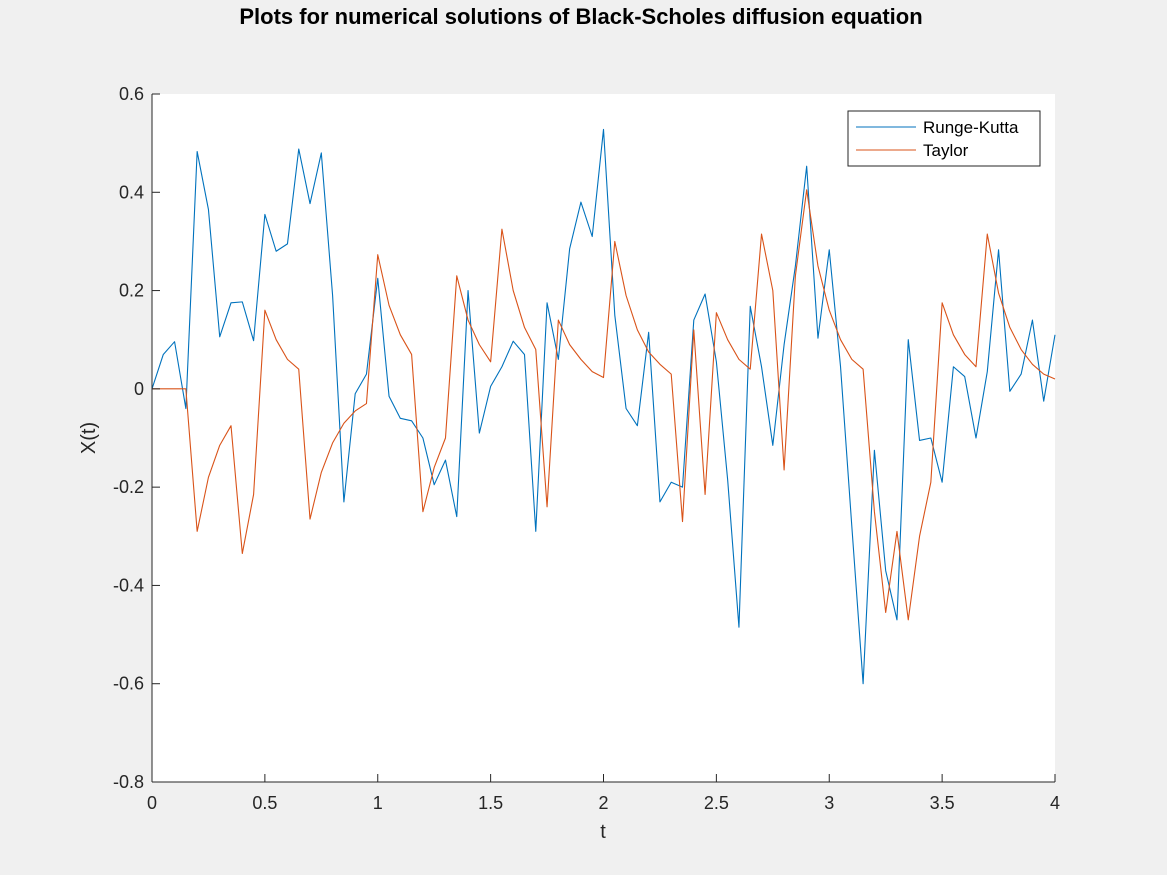  I want to click on y-tick-label: -0.6, so click(128, 684).